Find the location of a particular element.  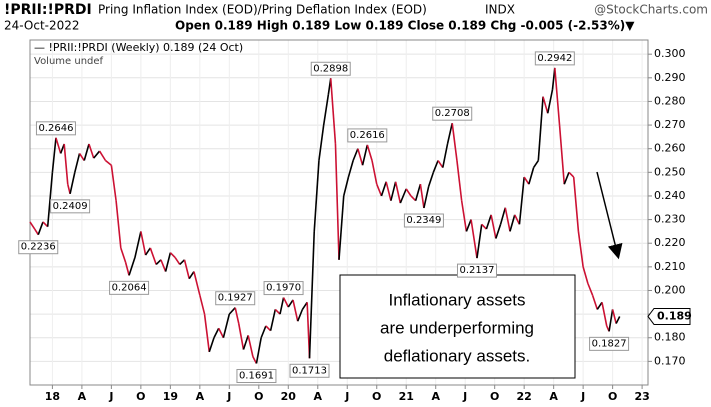

data-label: 0.2236 is located at coordinates (38, 247).